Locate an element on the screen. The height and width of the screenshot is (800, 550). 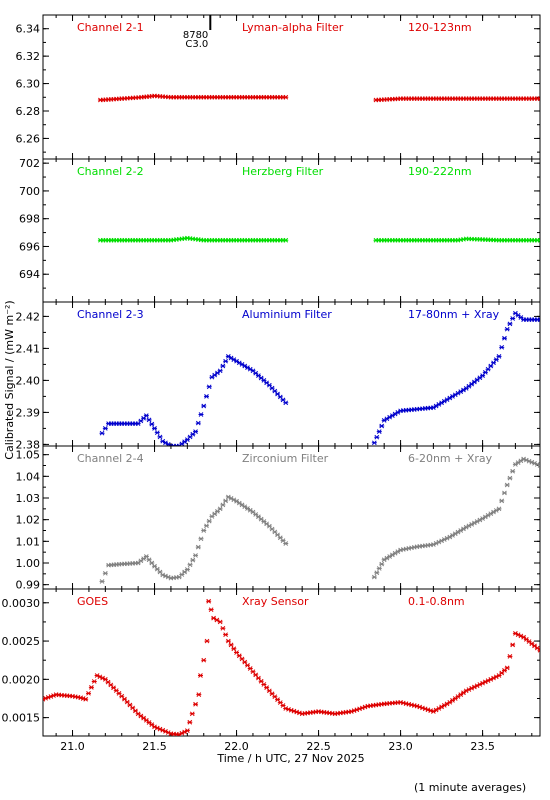
y-tick-label: 2.40 is located at coordinates (28, 380).